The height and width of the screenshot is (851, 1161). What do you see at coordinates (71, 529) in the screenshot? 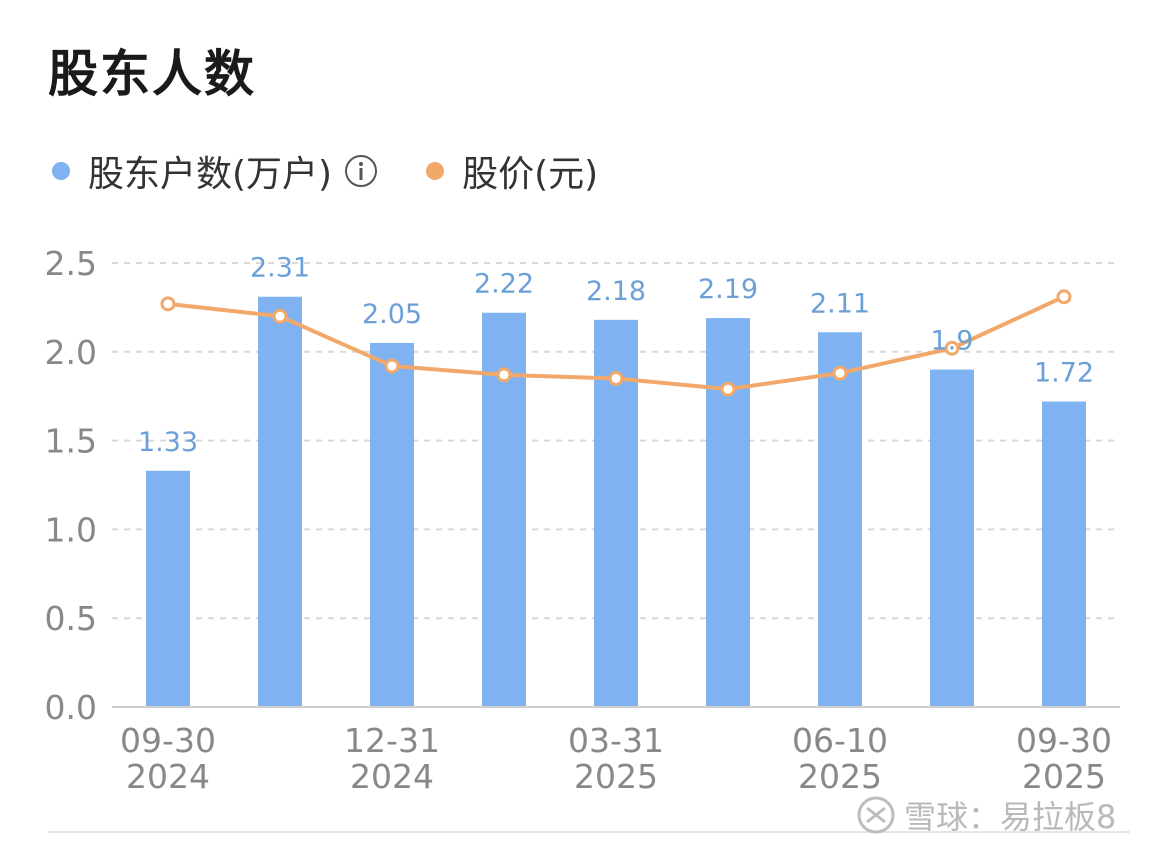
I see `y-tick-label: 1.0` at bounding box center [71, 529].